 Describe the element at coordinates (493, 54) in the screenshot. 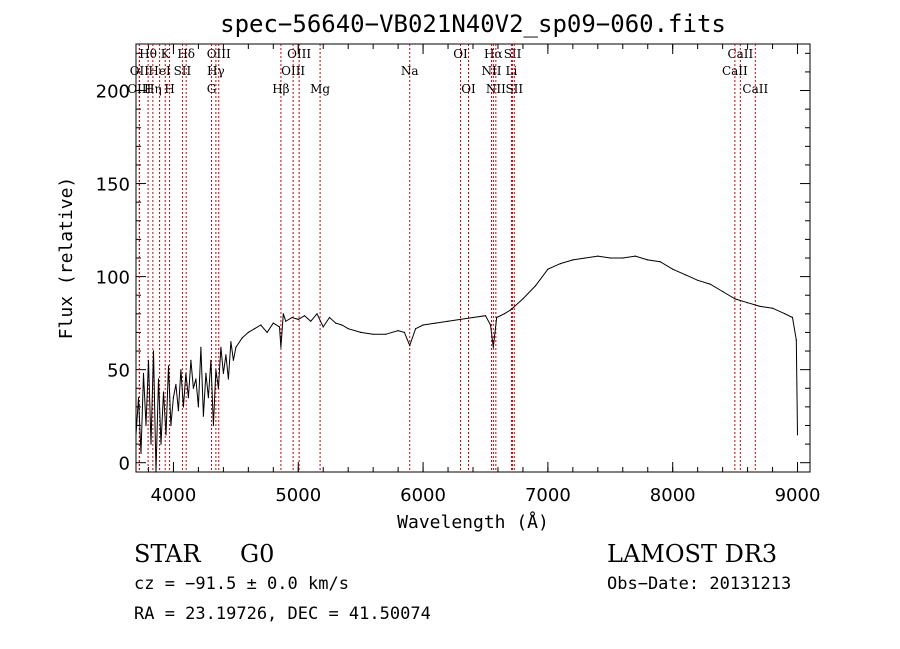

I see `spectral-line-label: Hα` at that location.